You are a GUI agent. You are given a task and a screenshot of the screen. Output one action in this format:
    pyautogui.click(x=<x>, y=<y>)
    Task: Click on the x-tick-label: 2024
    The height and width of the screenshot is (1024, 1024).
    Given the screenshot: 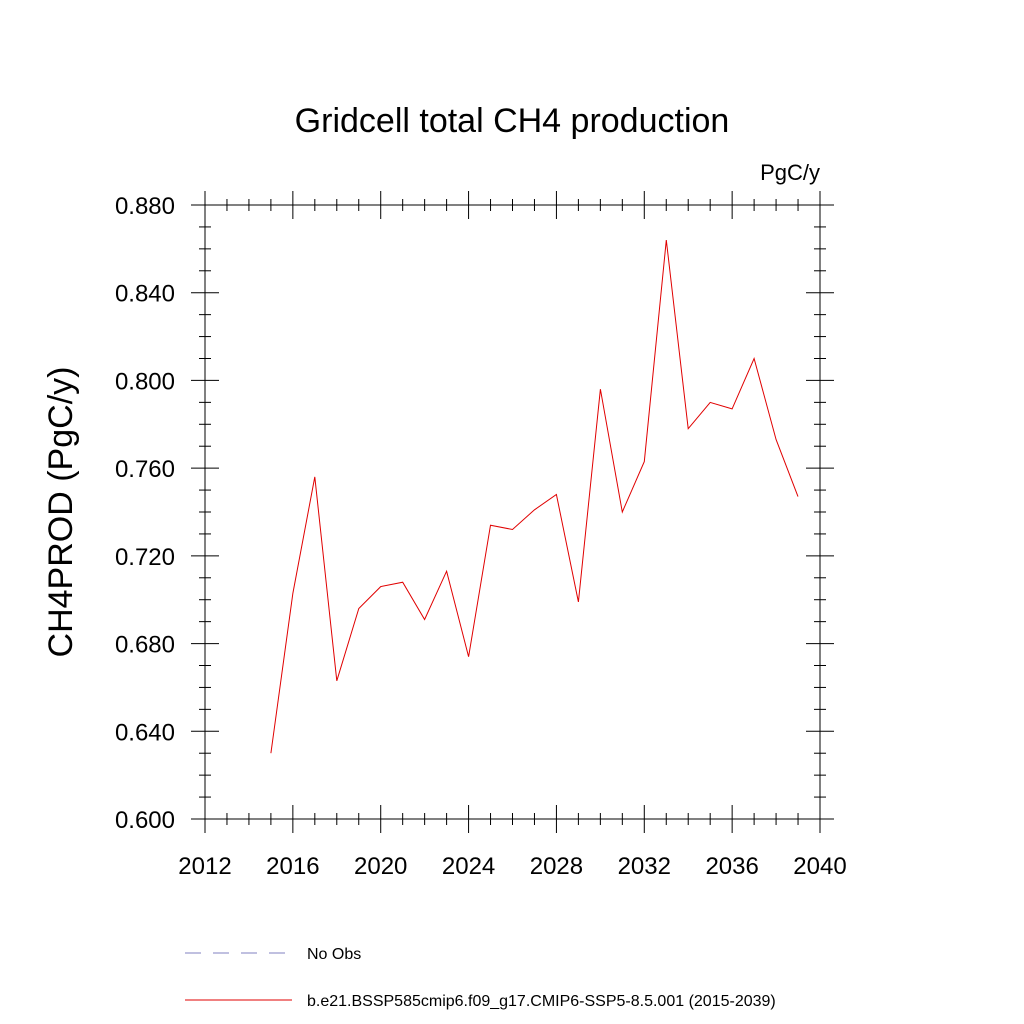 What is the action you would take?
    pyautogui.click(x=468, y=866)
    